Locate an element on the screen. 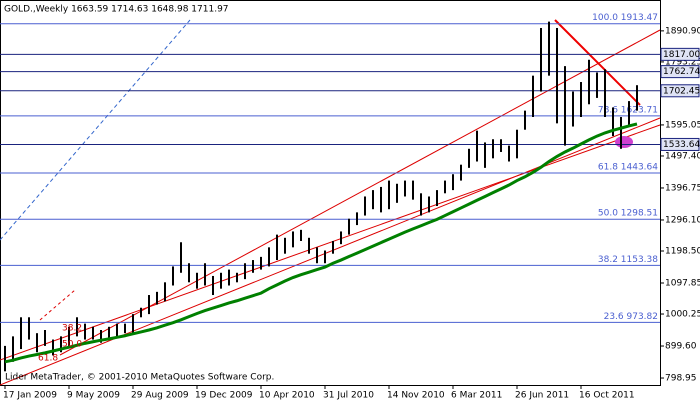  y-tick-label: 899.60 is located at coordinates (681, 347).